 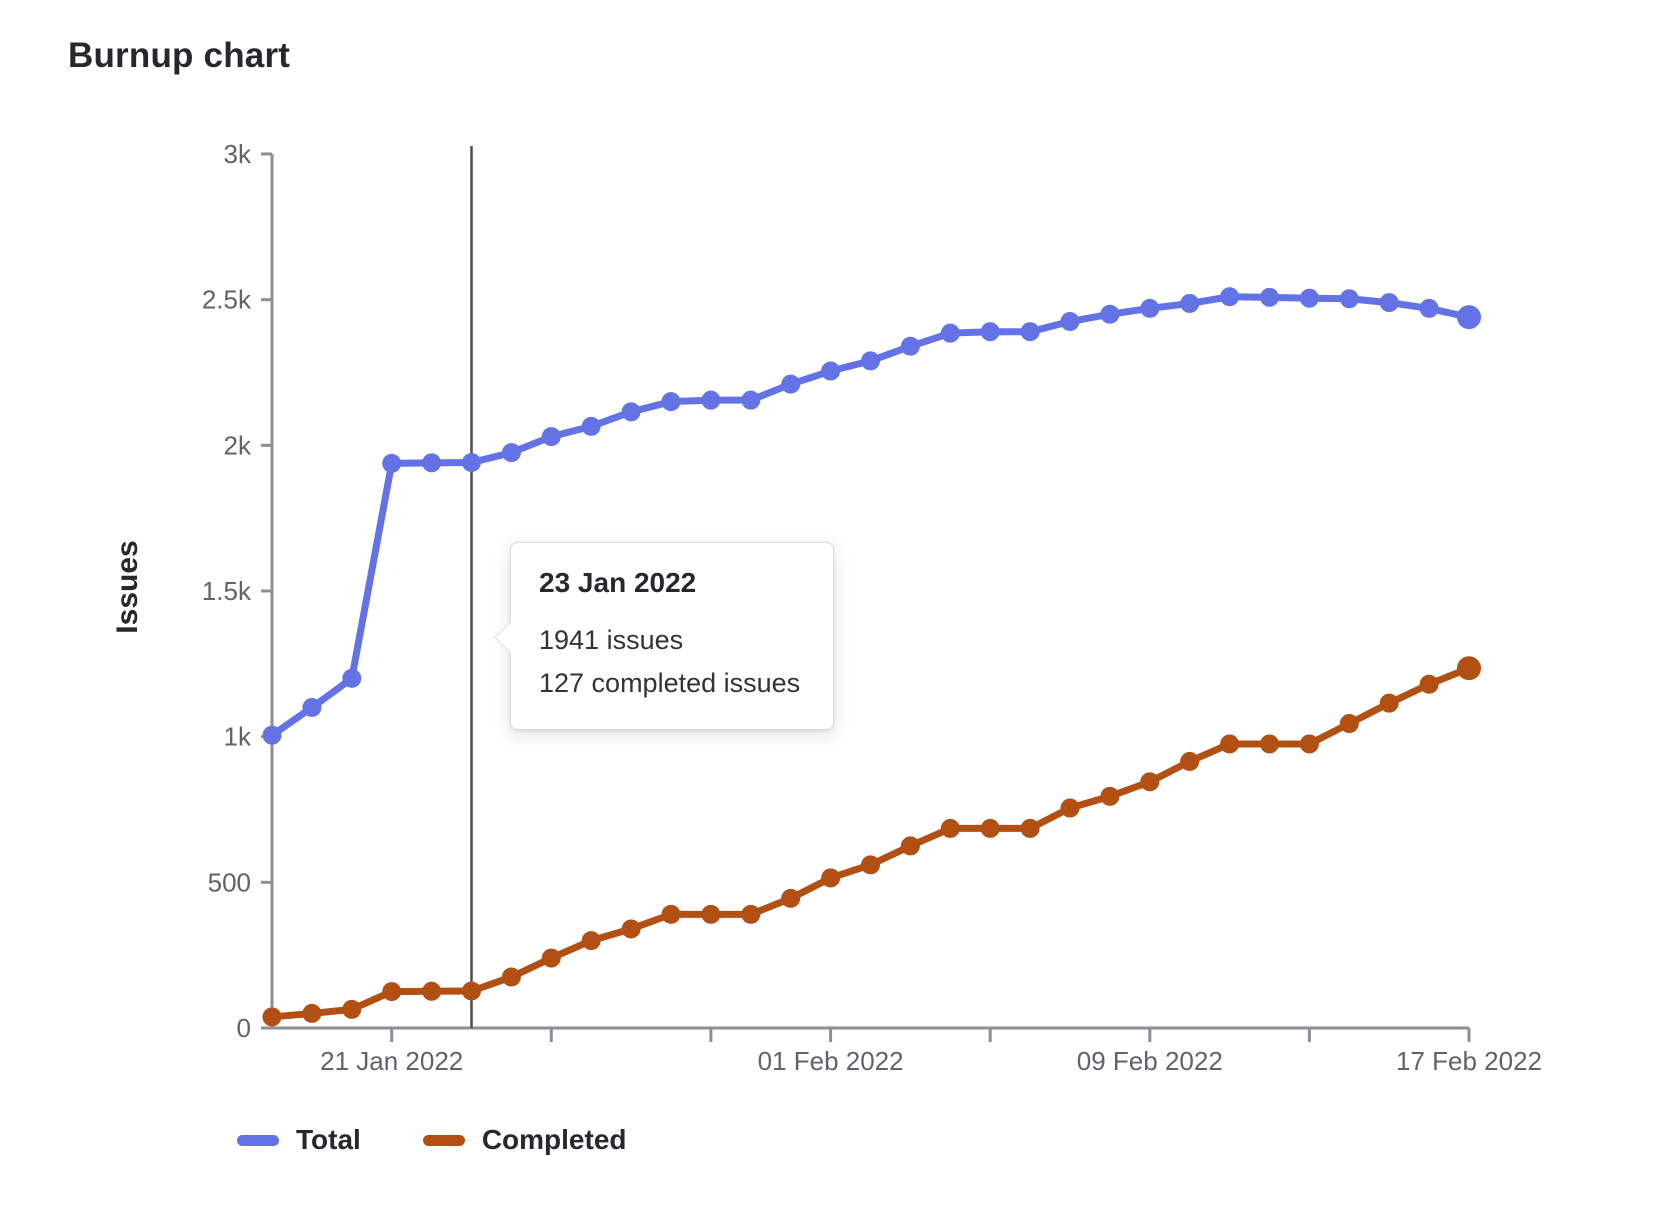 I want to click on tooltip-date: 23 Jan 2022, so click(x=618, y=582).